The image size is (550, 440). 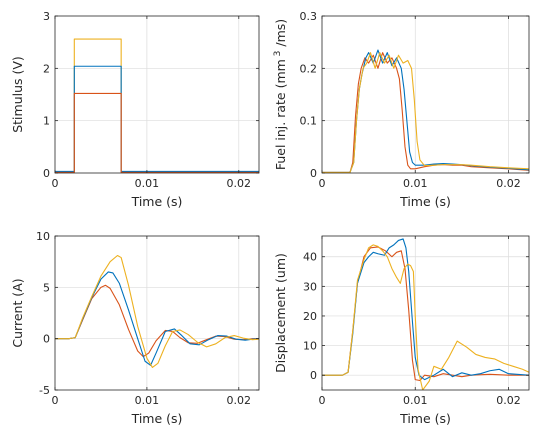 What do you see at coordinates (46, 16) in the screenshot?
I see `y-tick-label: 3` at bounding box center [46, 16].